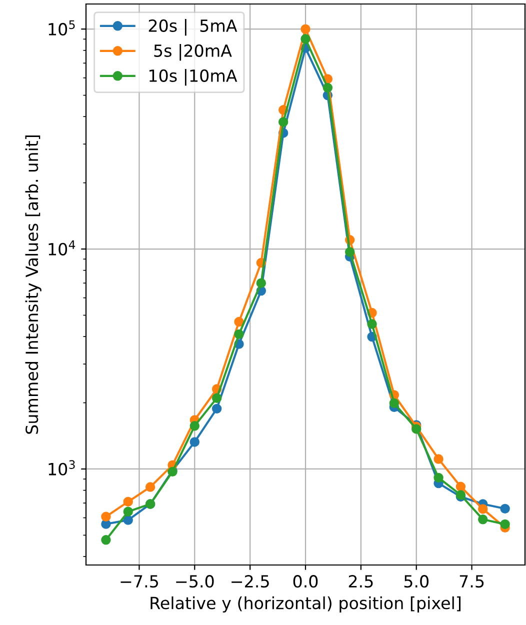  What do you see at coordinates (61, 468) in the screenshot?
I see `y-tick-label: 10$^{3}$` at bounding box center [61, 468].